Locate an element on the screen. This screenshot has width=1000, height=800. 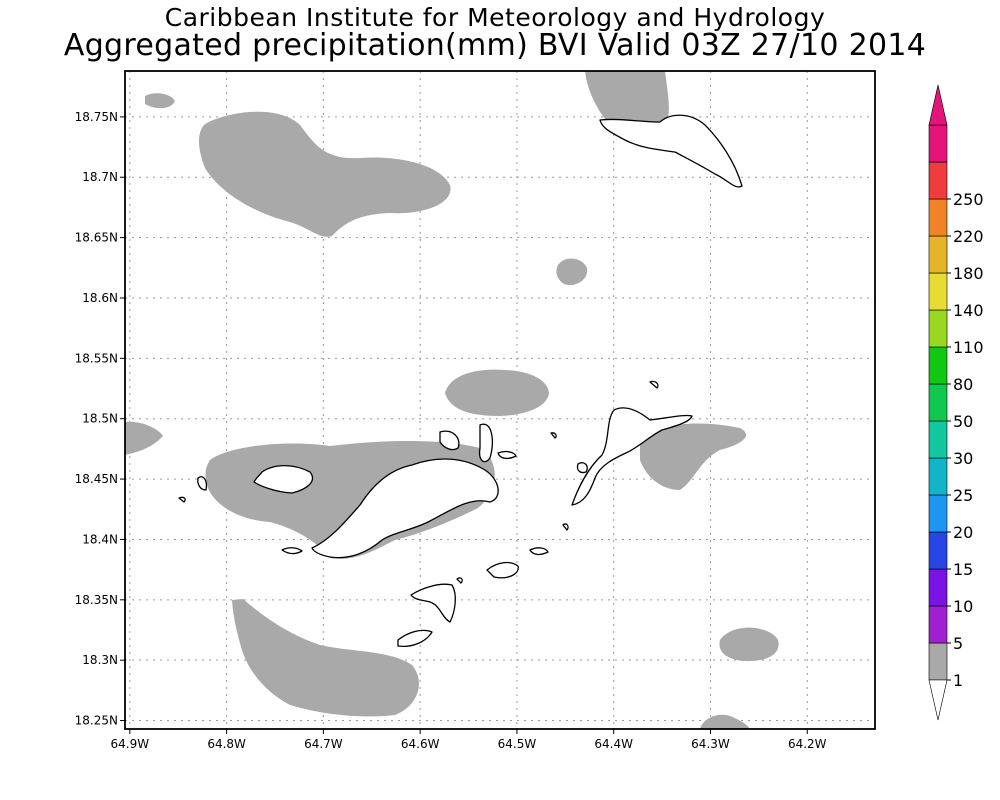
island-tortola is located at coordinates (405, 508).